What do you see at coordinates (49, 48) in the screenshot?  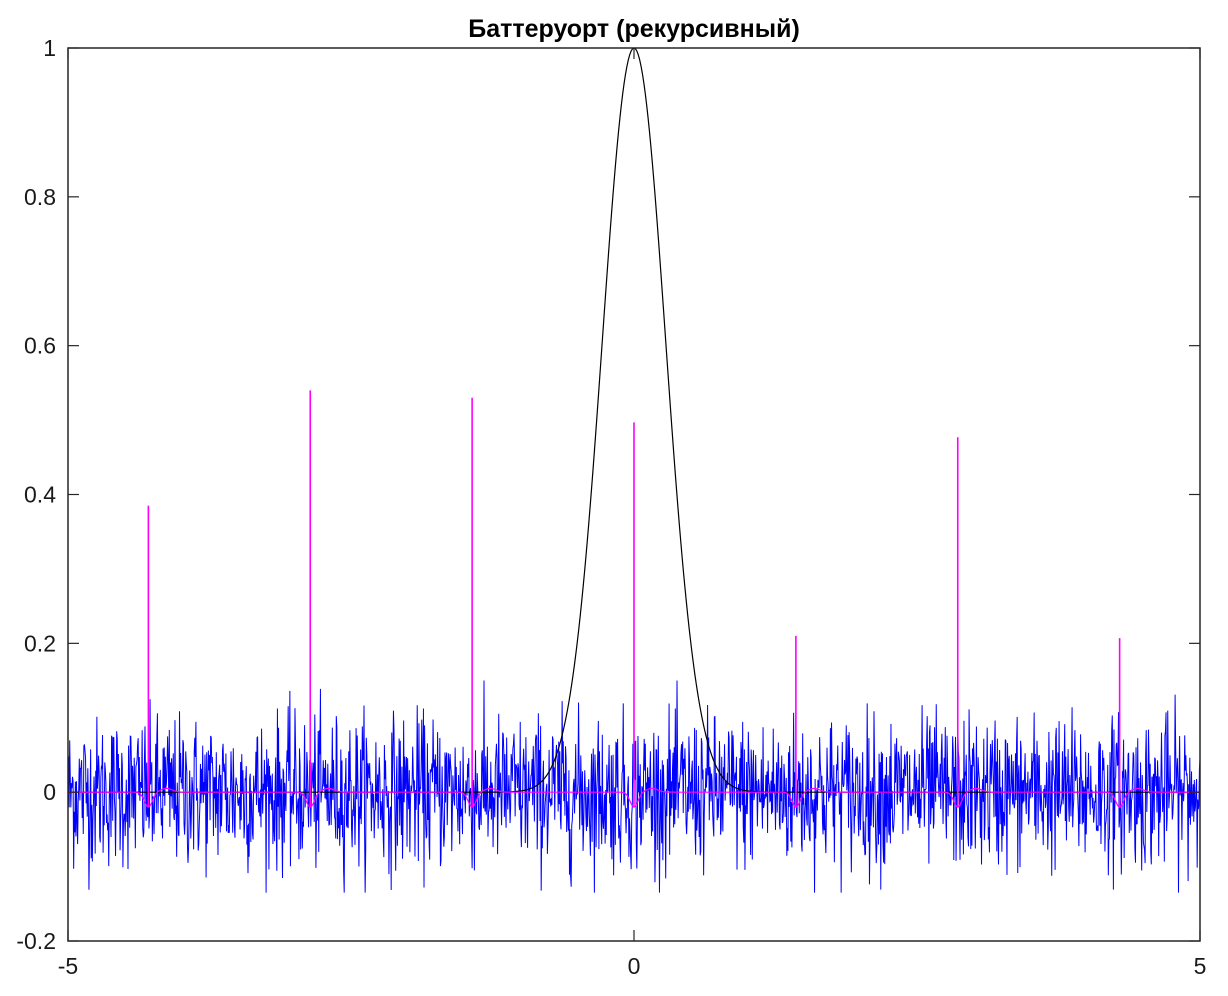 I see `y-tick-label: 1` at bounding box center [49, 48].